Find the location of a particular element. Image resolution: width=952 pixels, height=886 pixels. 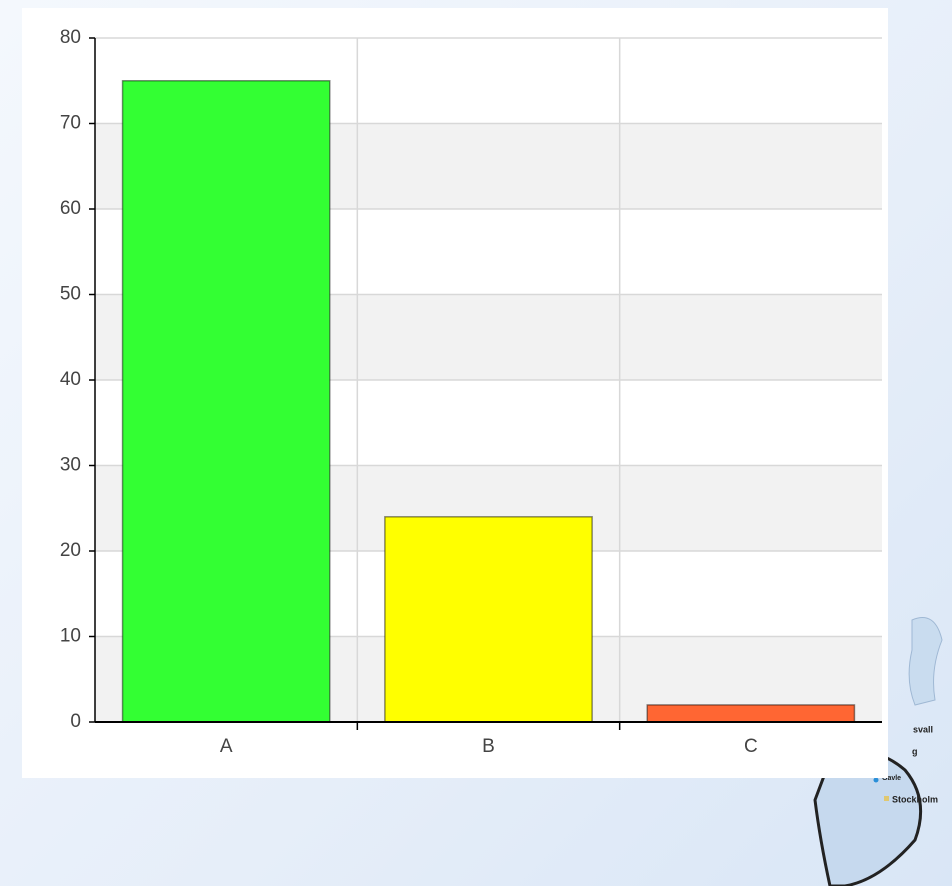

map-label: Stockholm is located at coordinates (915, 799).